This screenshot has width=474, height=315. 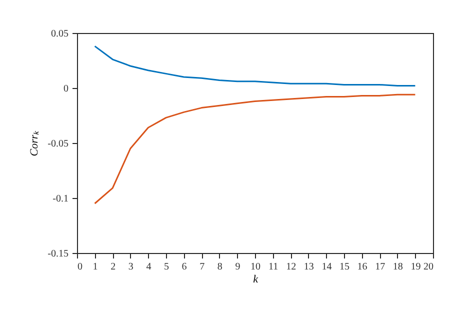 I want to click on x-tick-label: 8, so click(x=219, y=267).